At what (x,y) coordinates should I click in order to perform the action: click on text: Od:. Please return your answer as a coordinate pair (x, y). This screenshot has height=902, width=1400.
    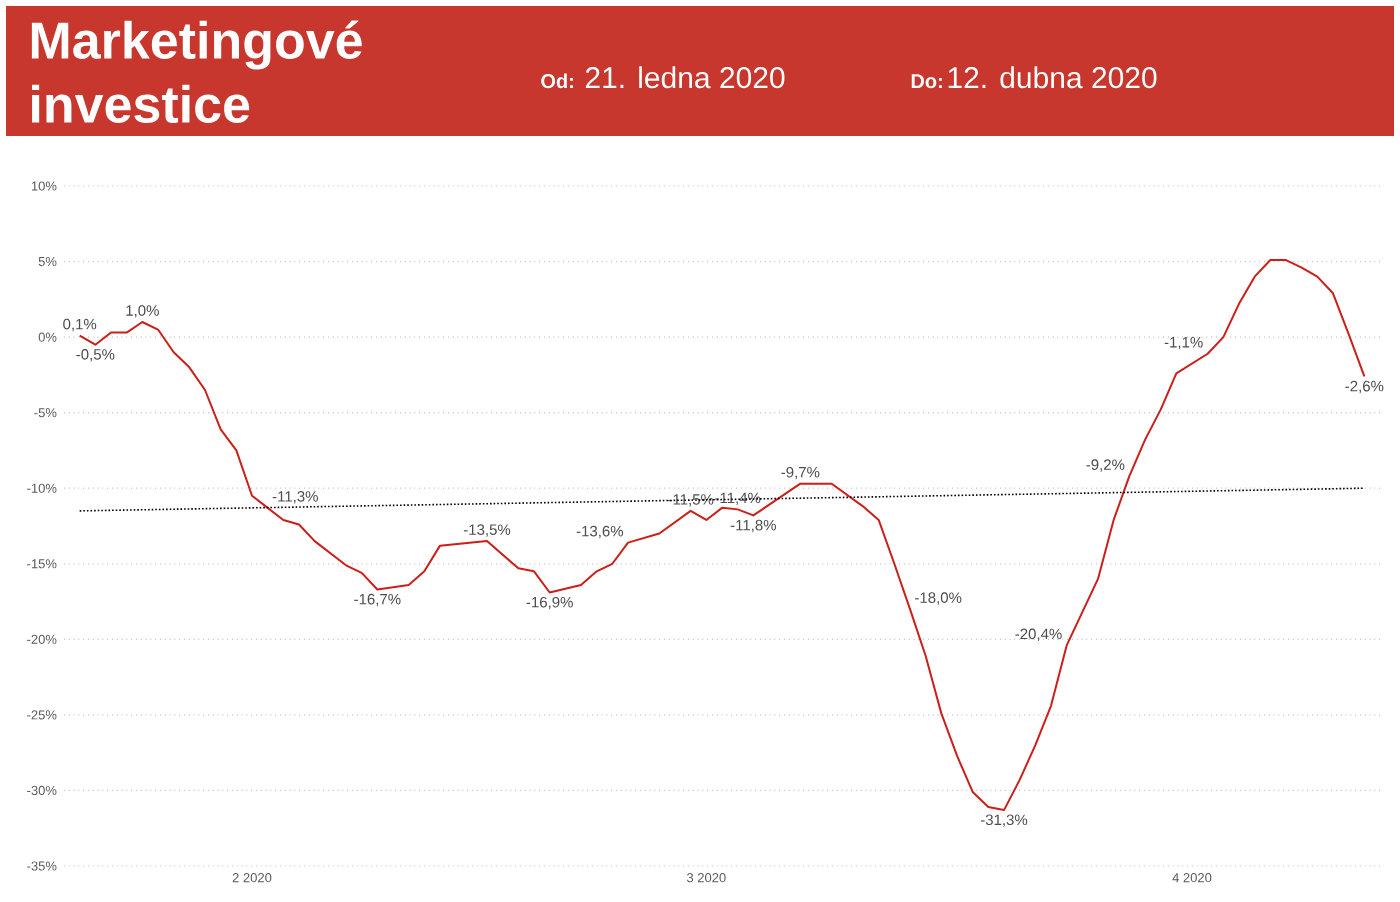
    Looking at the image, I should click on (557, 81).